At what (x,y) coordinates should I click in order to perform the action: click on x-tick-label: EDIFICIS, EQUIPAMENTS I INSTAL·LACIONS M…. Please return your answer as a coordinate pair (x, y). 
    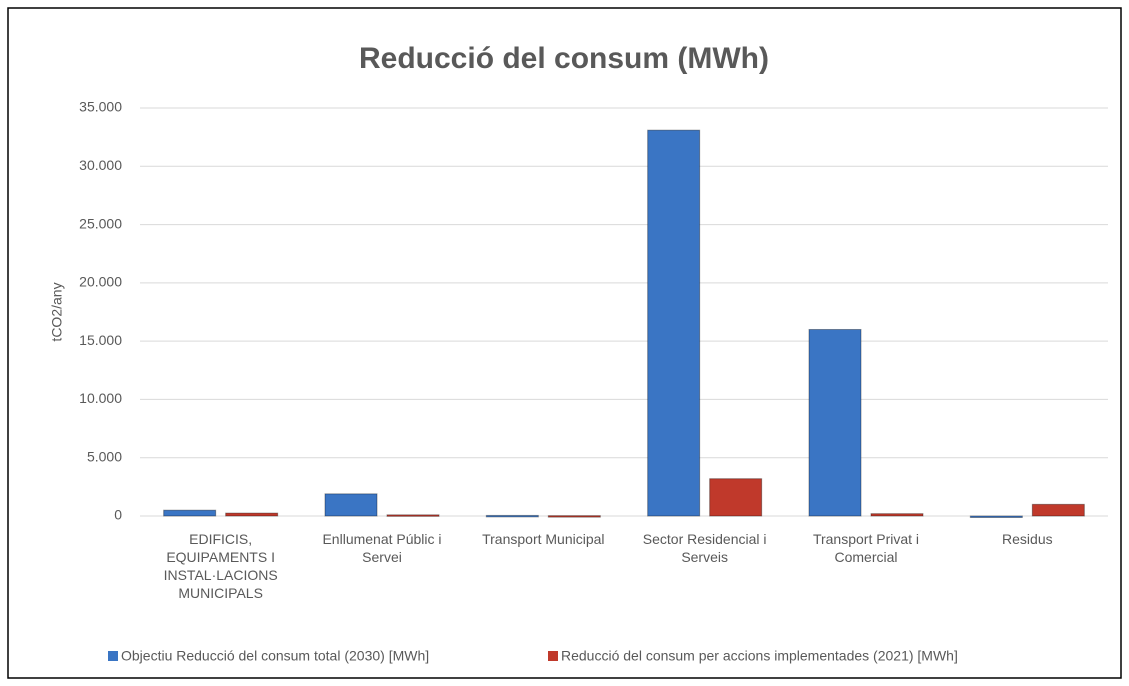
    Looking at the image, I should click on (220, 566).